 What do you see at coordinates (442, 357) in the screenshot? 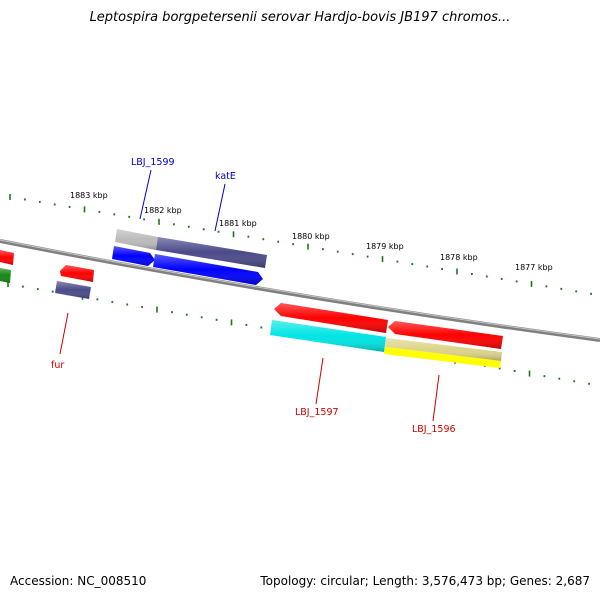
I see `gene-feature-lbj1596` at bounding box center [442, 357].